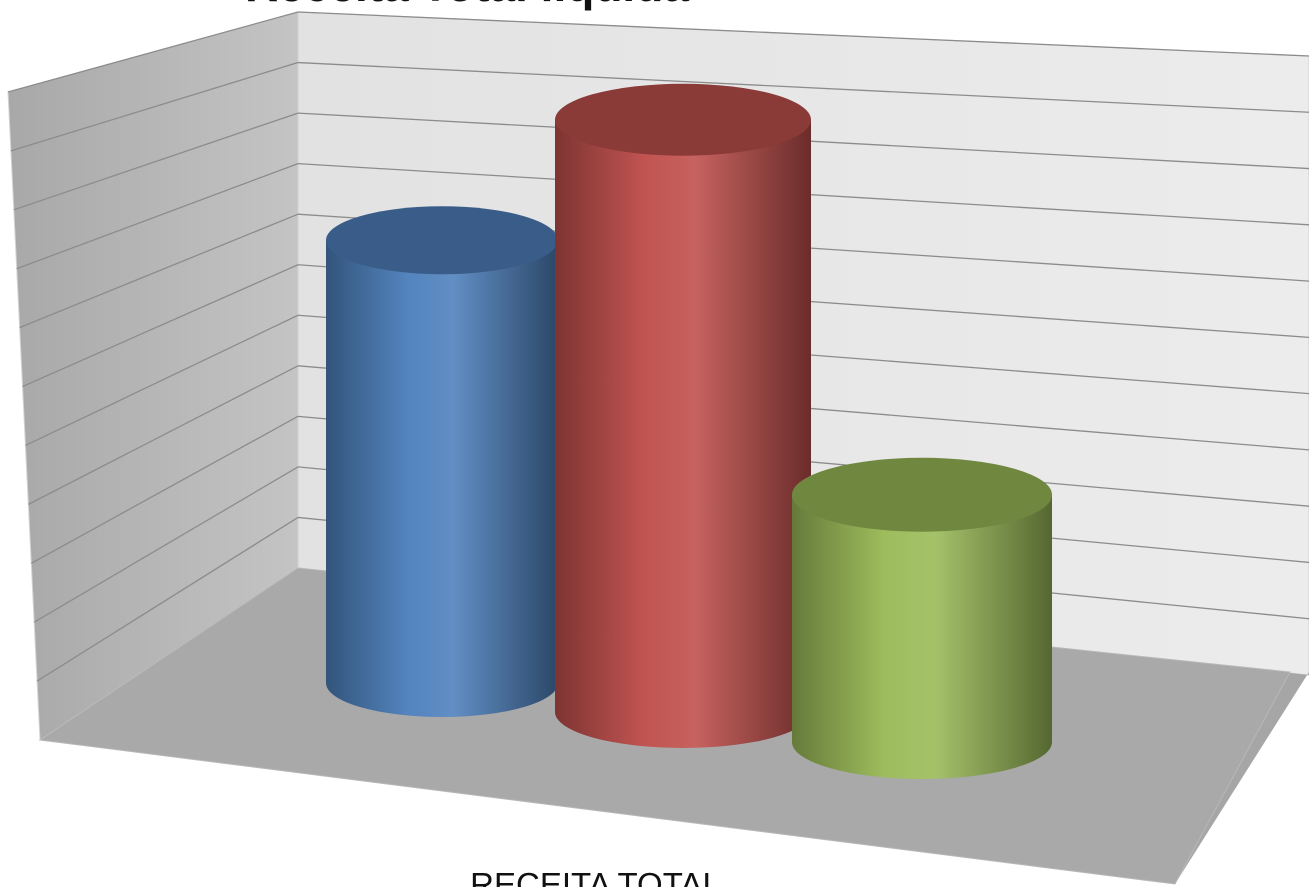  What do you see at coordinates (595, 876) in the screenshot?
I see `category-label: RECEITA TOTAL` at bounding box center [595, 876].